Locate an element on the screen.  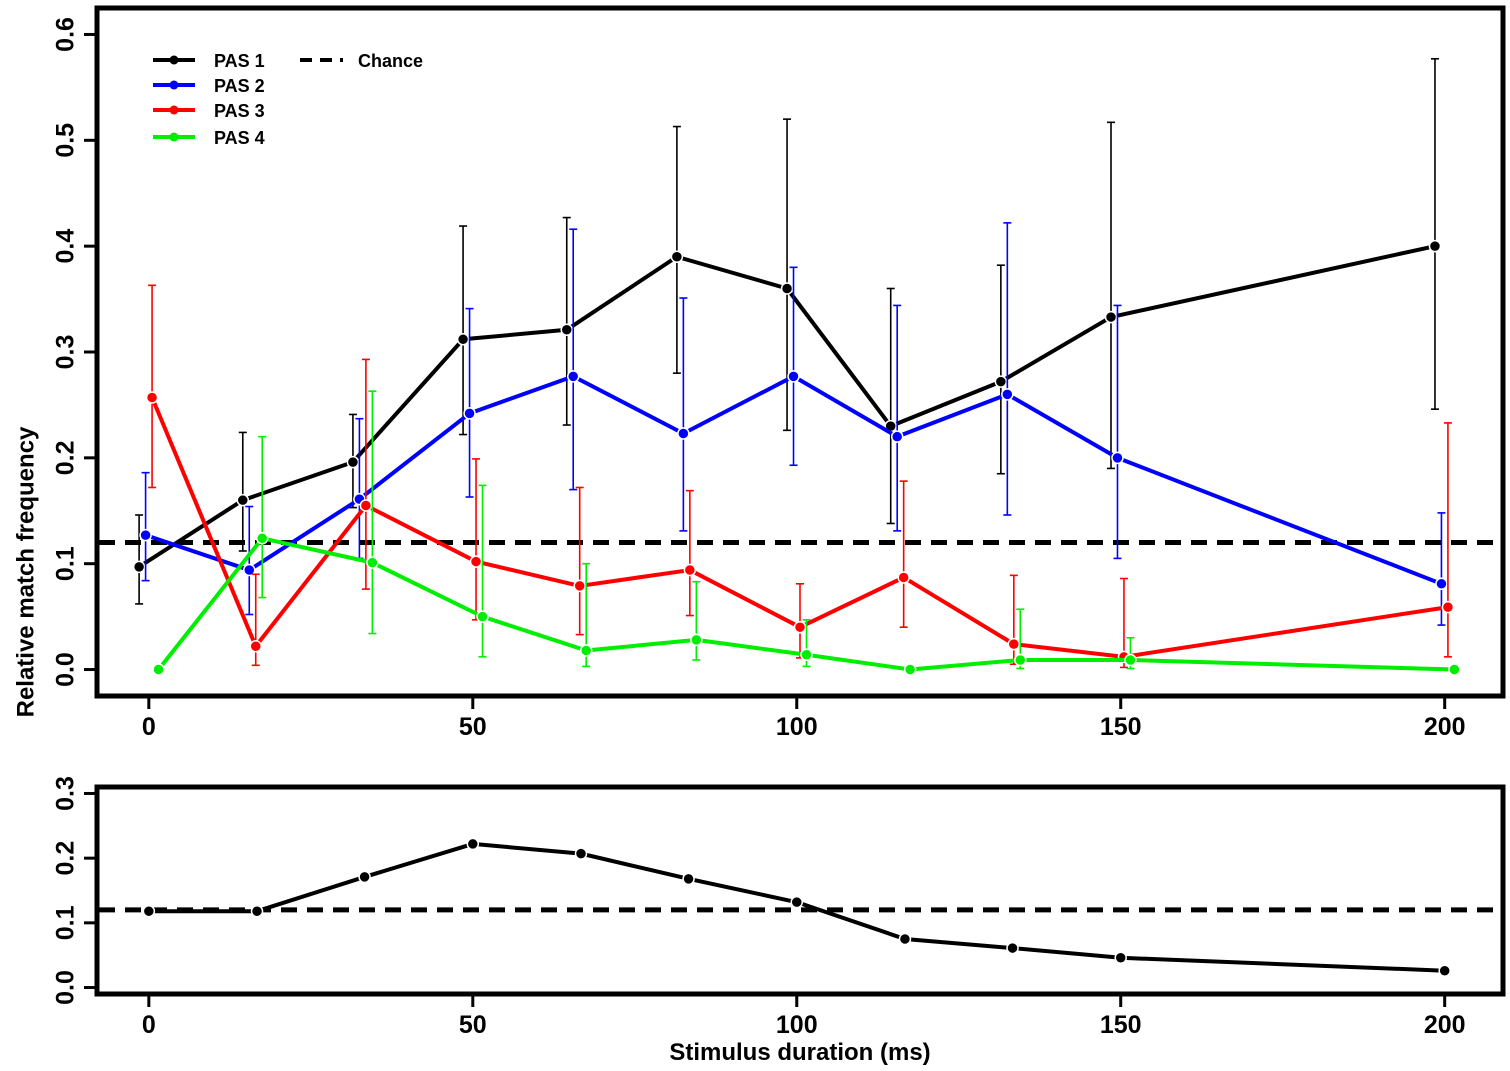
top-x-tick-label-2: 100 is located at coordinates (797, 727).